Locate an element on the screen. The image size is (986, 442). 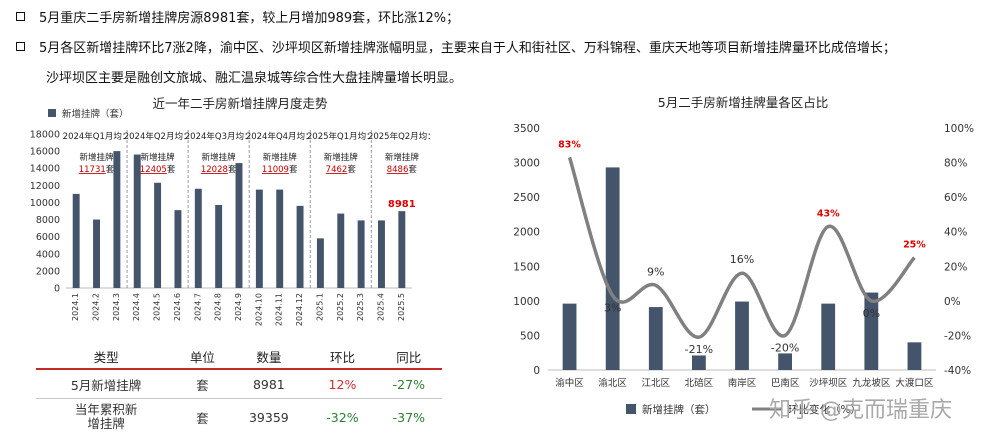
x-tick-label: 北碚区 is located at coordinates (699, 383).